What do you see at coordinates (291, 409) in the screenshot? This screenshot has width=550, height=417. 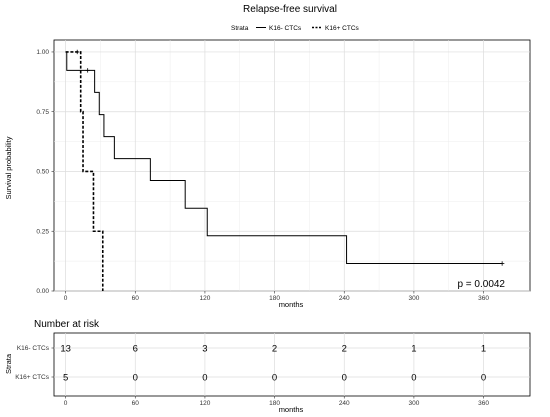 I see `risk-table-x-label: months` at bounding box center [291, 409].